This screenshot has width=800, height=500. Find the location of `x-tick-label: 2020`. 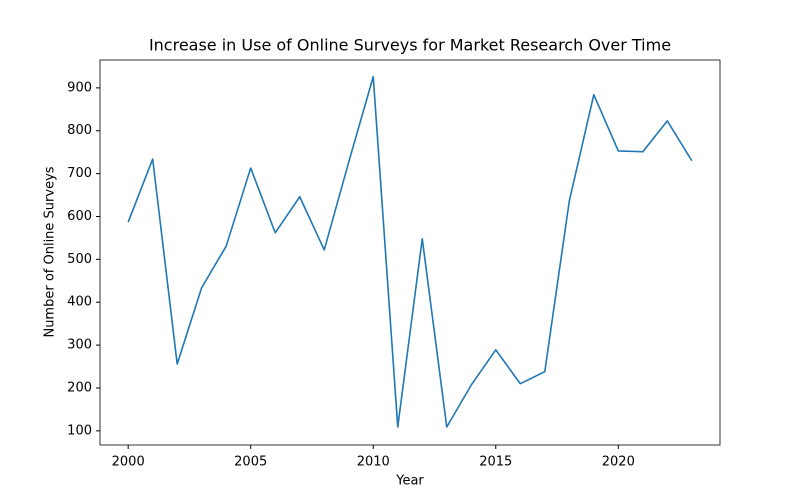

x-tick-label: 2020 is located at coordinates (618, 462).